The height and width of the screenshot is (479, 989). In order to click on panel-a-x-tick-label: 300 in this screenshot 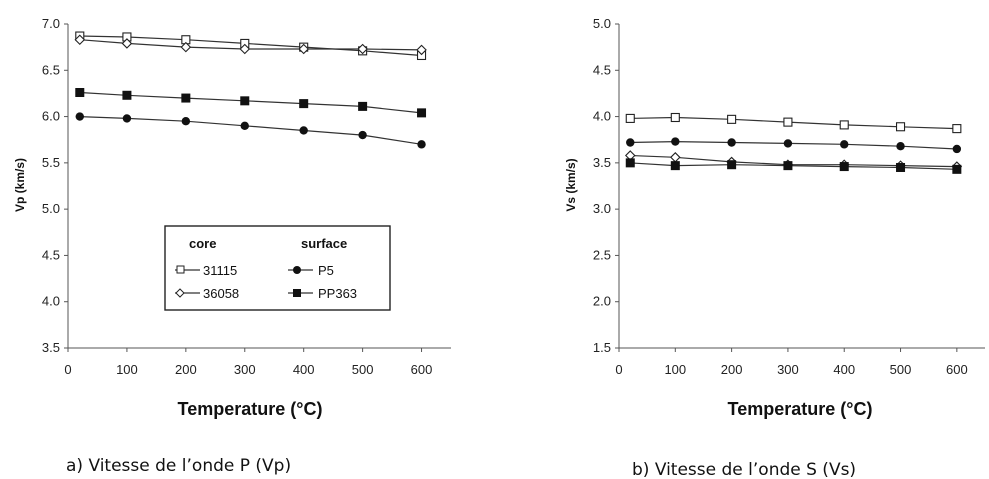, I will do `click(245, 369)`.